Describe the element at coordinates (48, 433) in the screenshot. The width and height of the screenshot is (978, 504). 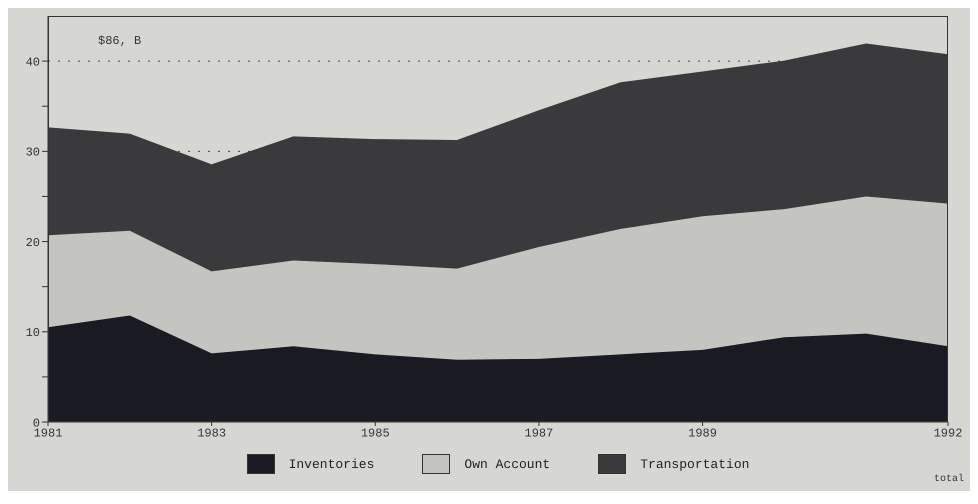
I see `x-tick-label: 1981` at that location.